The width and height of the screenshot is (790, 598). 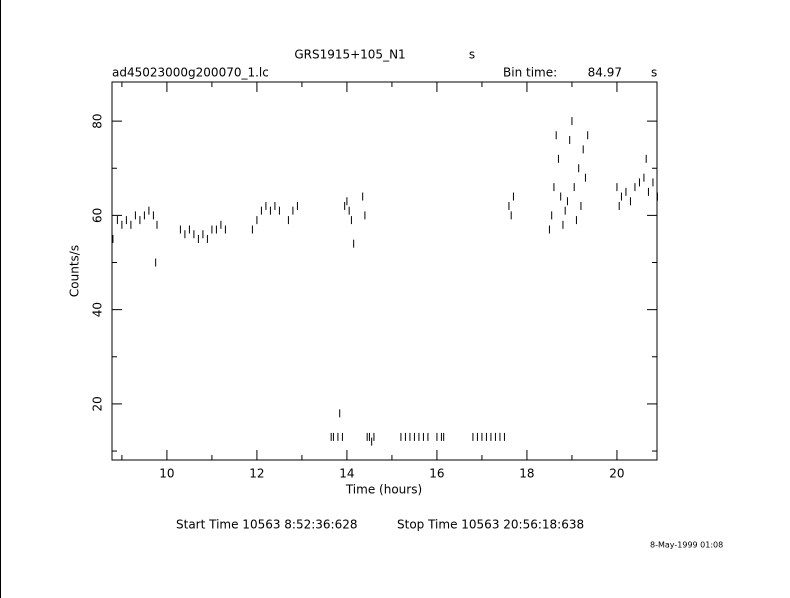 I want to click on y-tick-label: 60, so click(x=98, y=215).